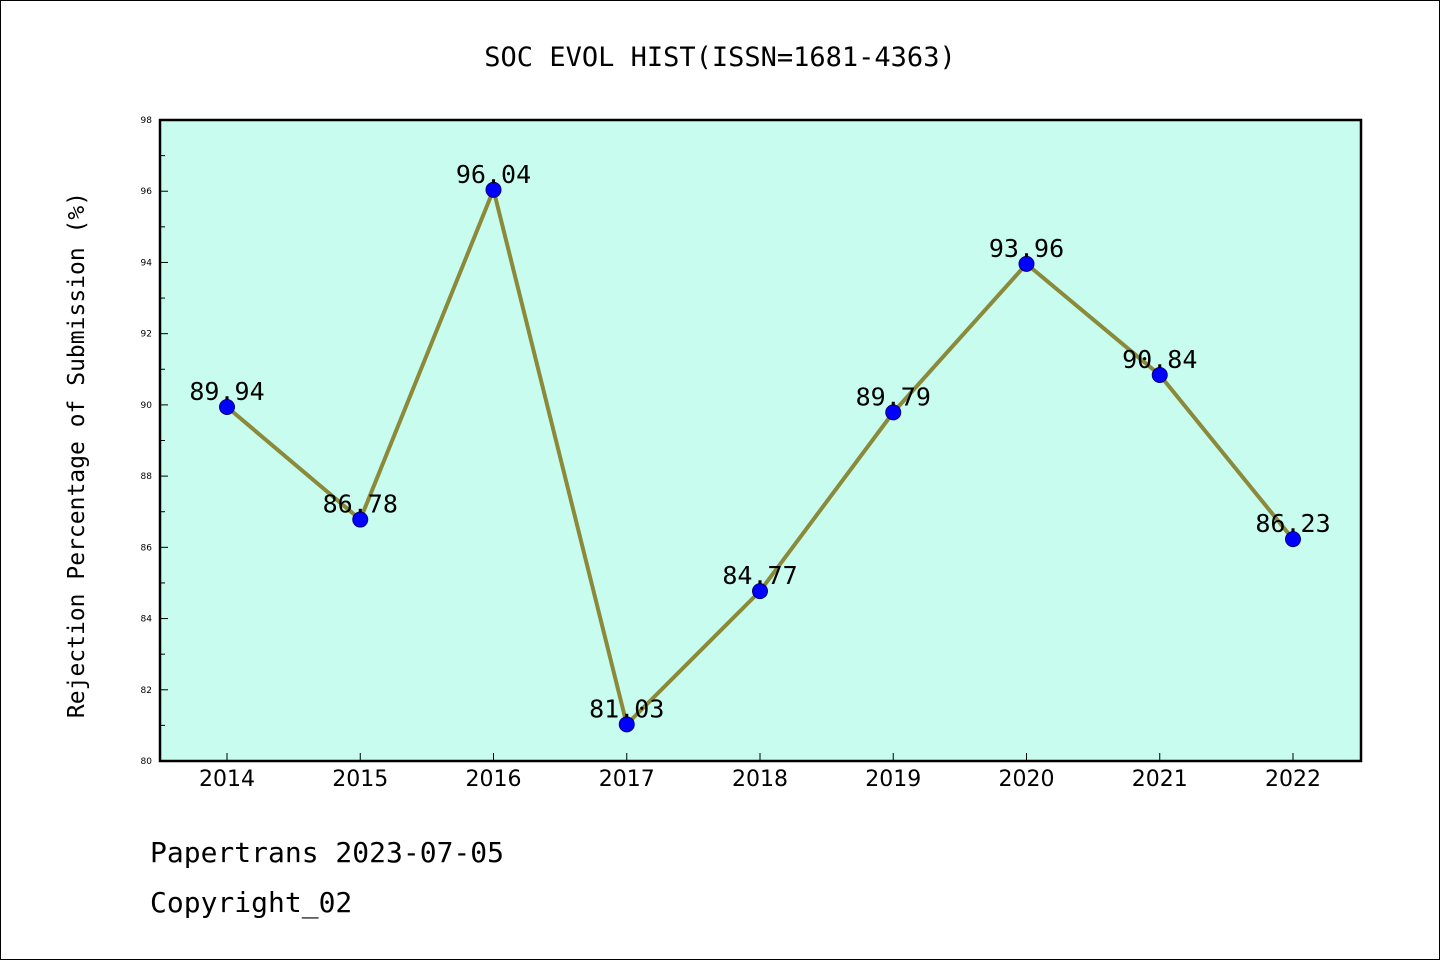  I want to click on y-tick-label: 96, so click(147, 192).